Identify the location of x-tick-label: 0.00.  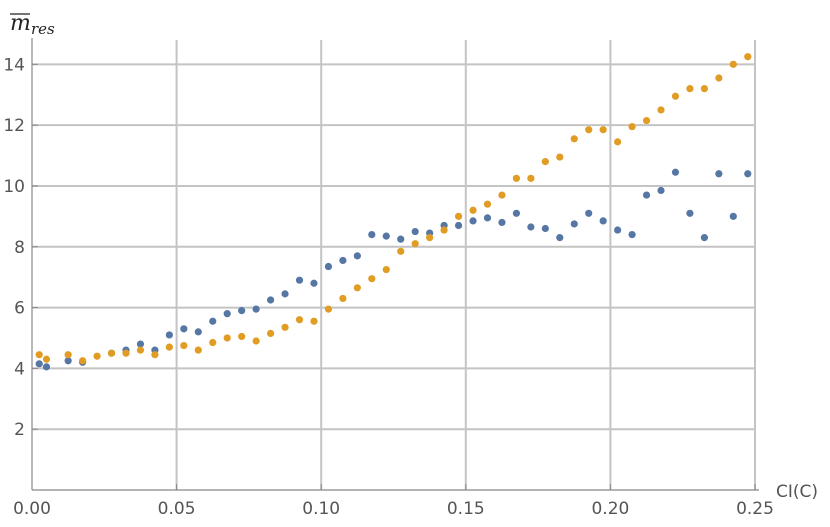
(32, 509).